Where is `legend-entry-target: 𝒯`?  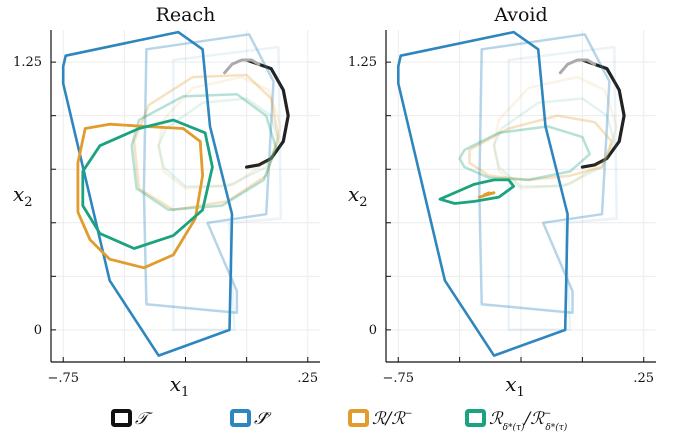 legend-entry-target: 𝒯 is located at coordinates (132, 419).